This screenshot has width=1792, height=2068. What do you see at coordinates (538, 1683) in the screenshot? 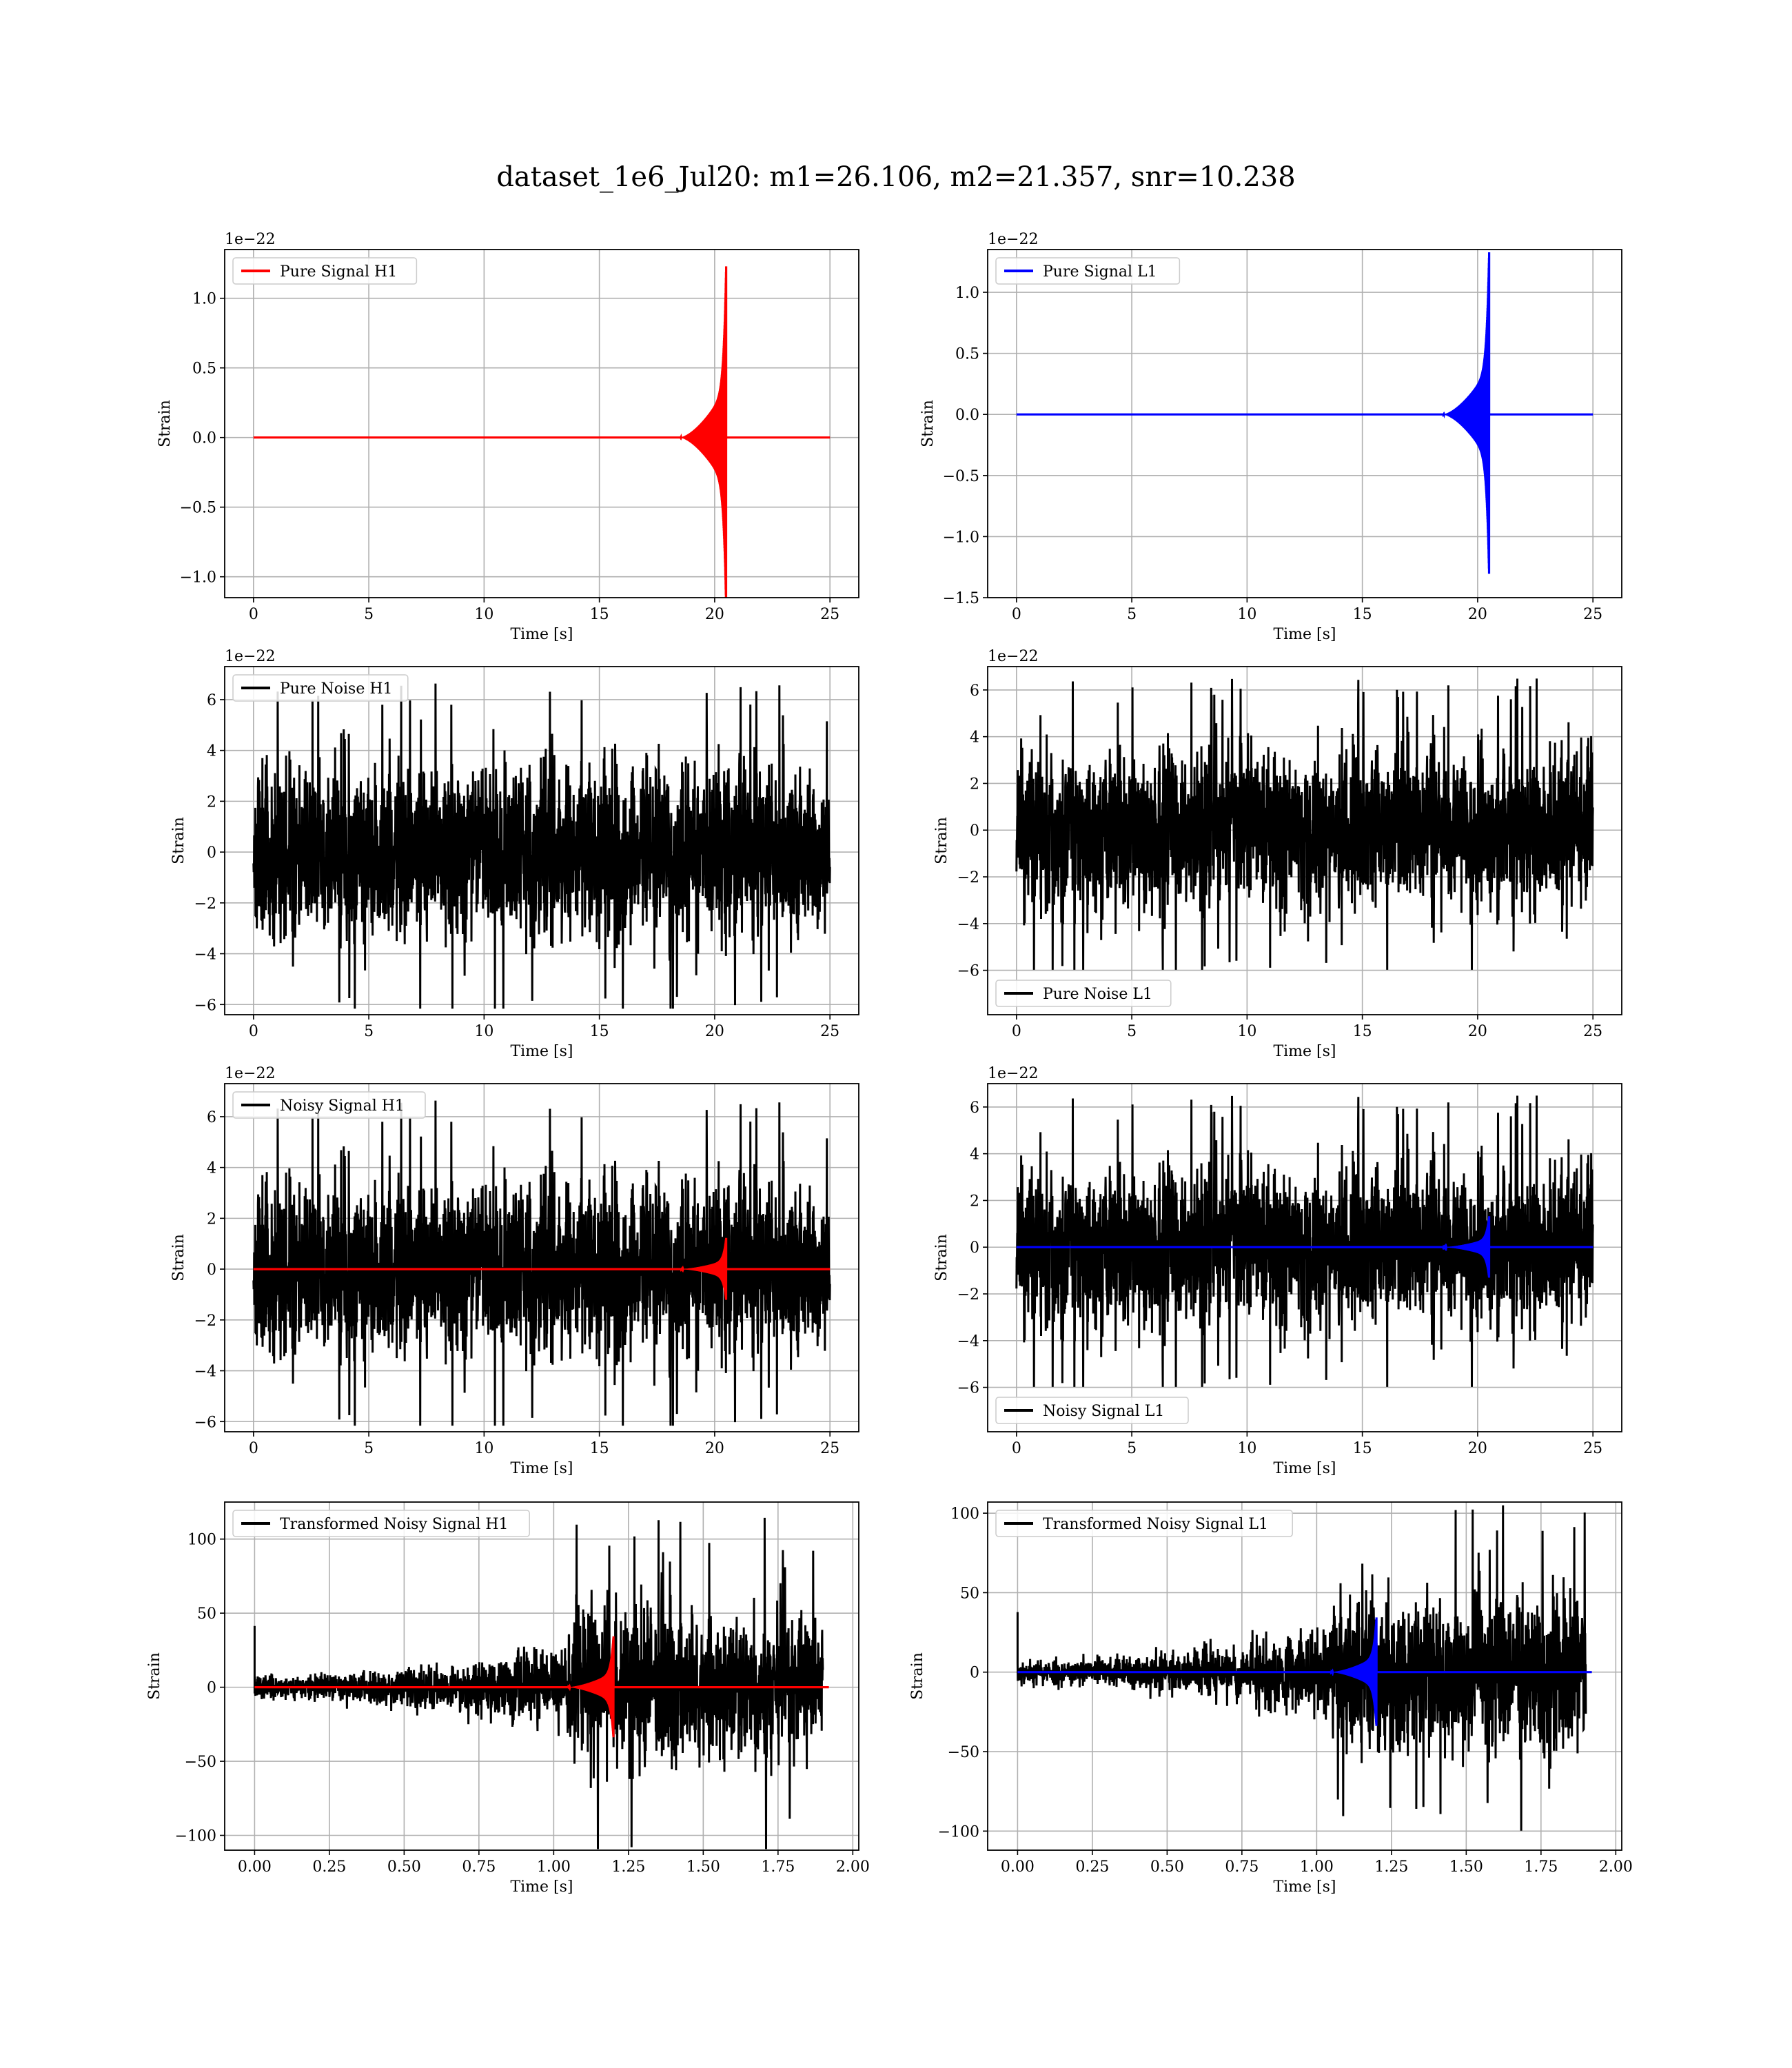
I see `series-line-transformed-noisy-signal-h1` at bounding box center [538, 1683].